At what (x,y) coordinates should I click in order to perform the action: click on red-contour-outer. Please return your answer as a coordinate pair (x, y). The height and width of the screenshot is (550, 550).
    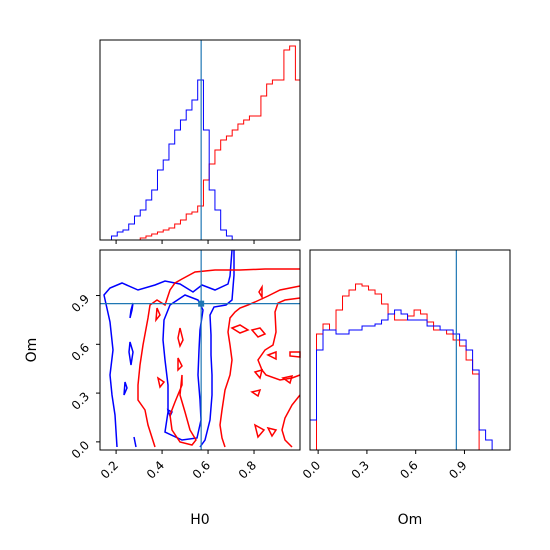
    Looking at the image, I should click on (219, 358).